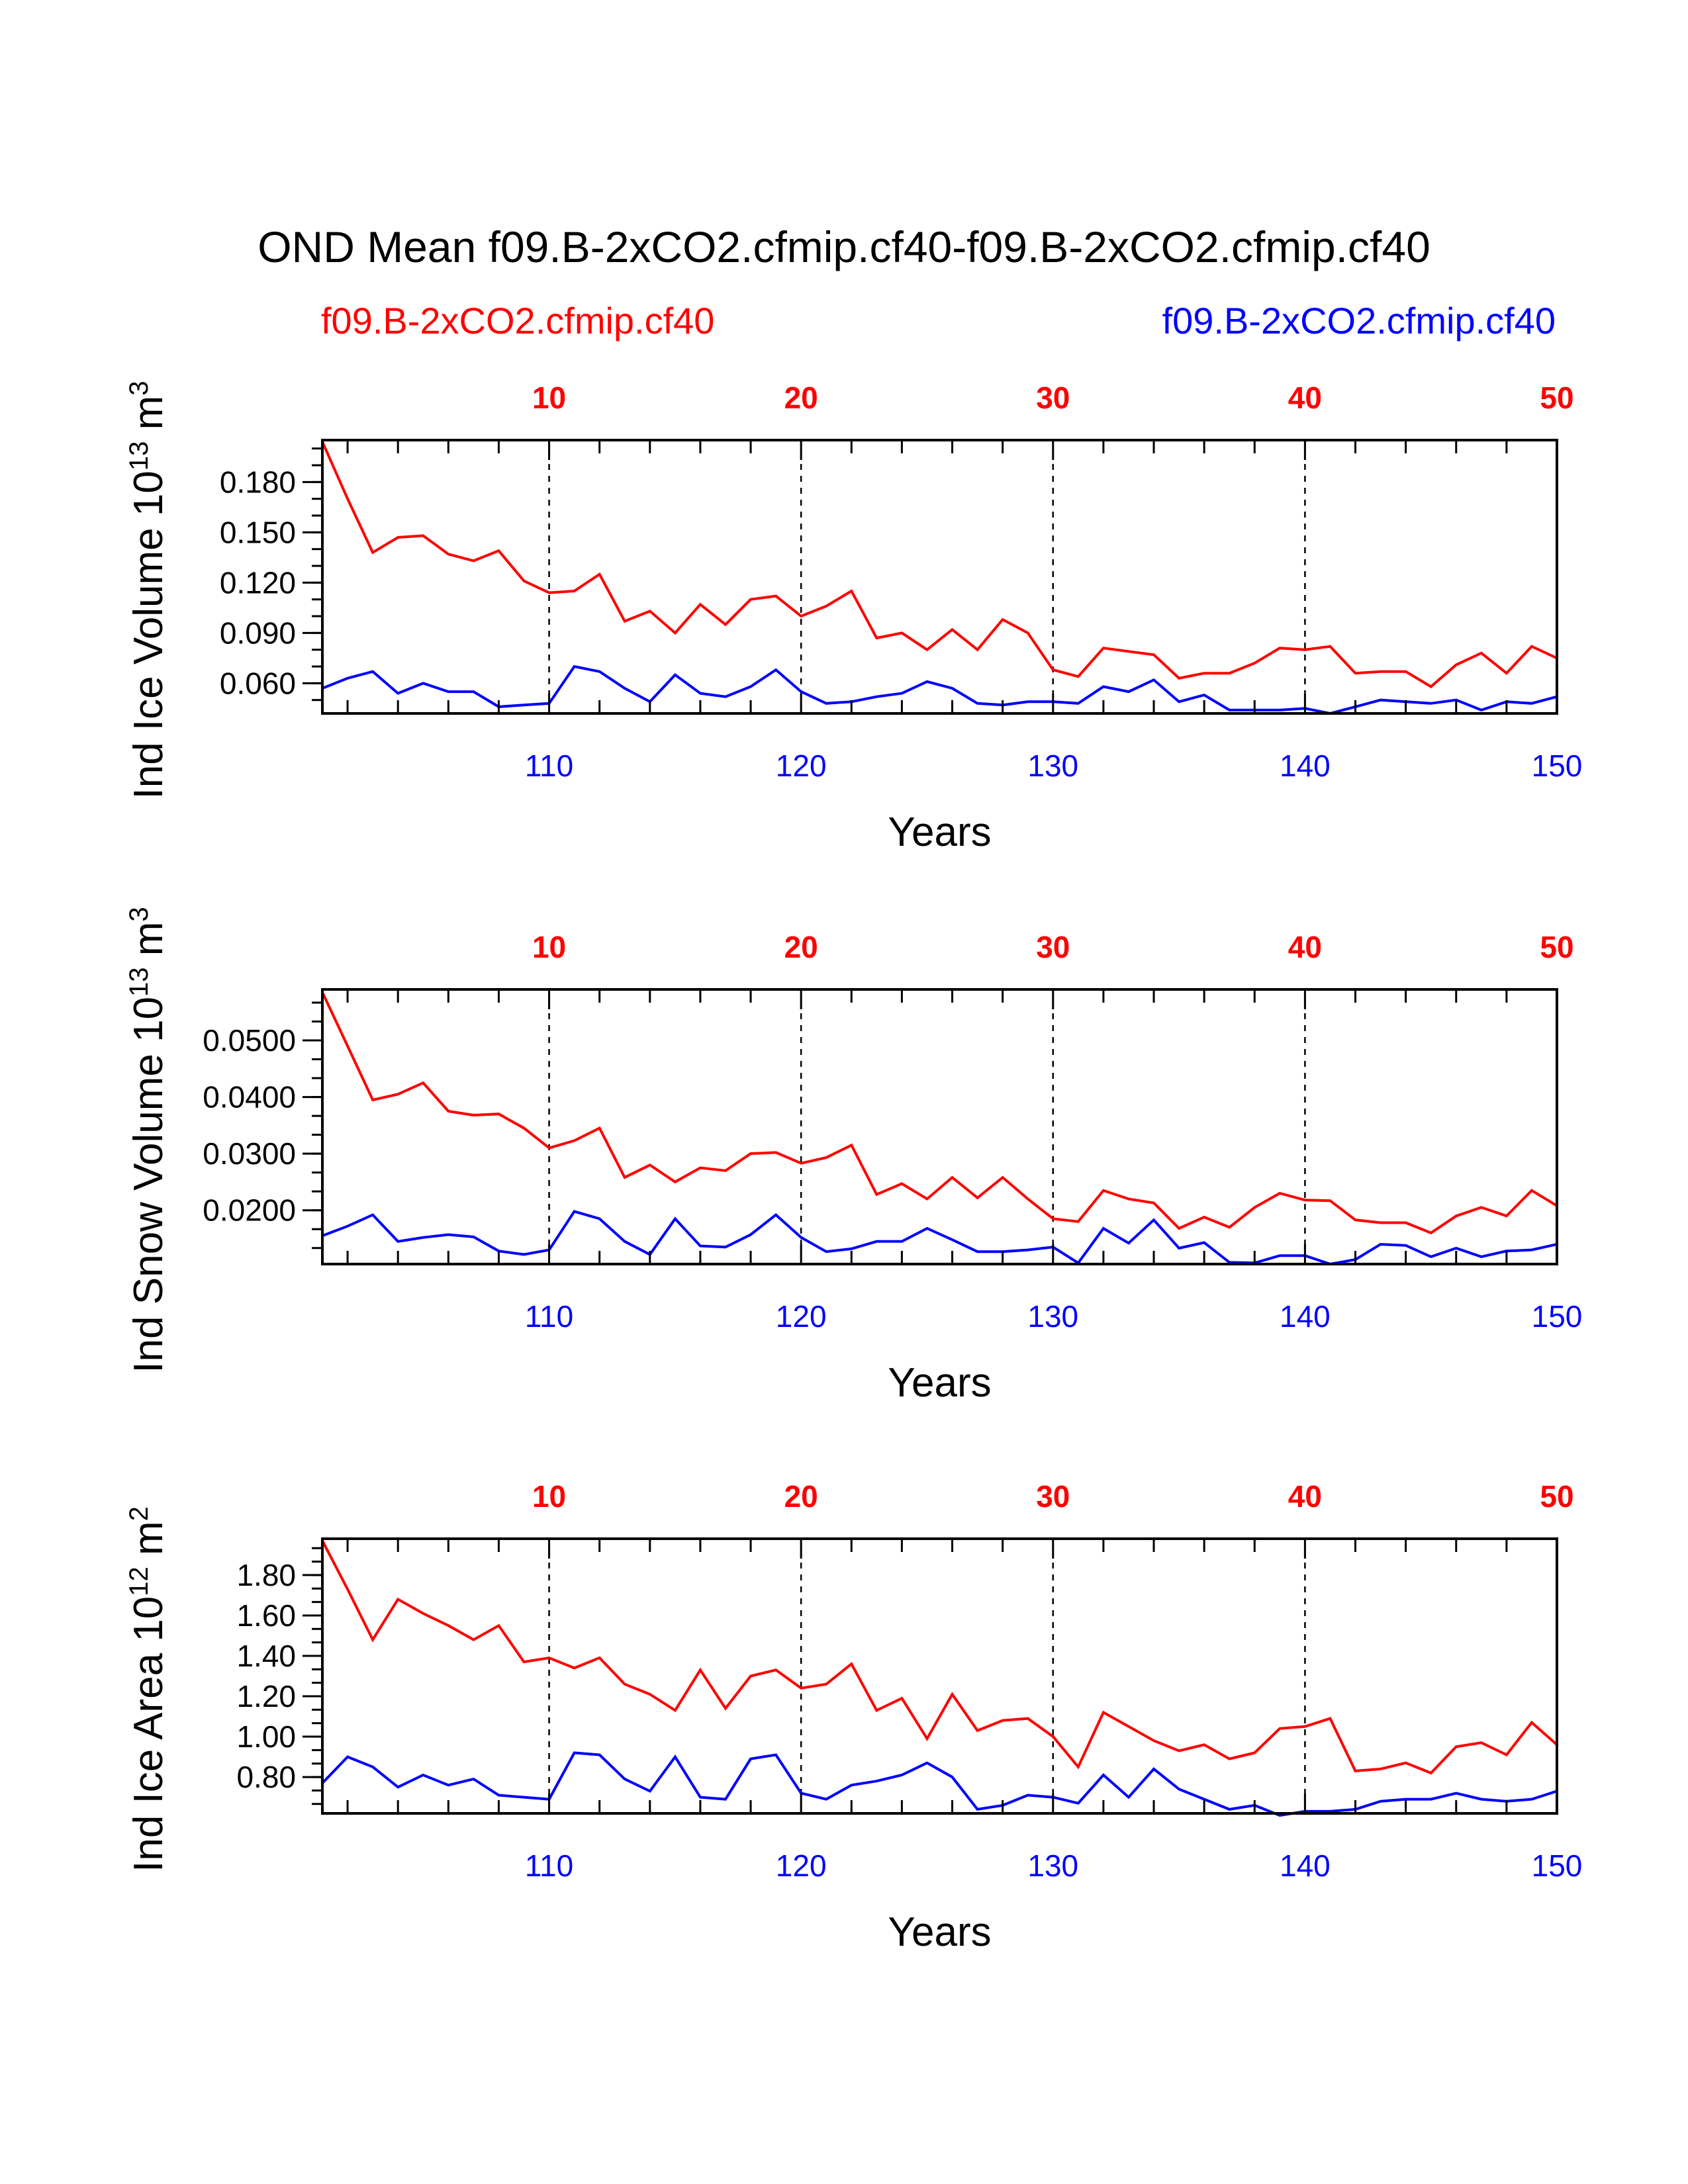 The height and width of the screenshot is (2184, 1688). What do you see at coordinates (1053, 947) in the screenshot?
I see `panel2-top-axis-label-30: 30` at bounding box center [1053, 947].